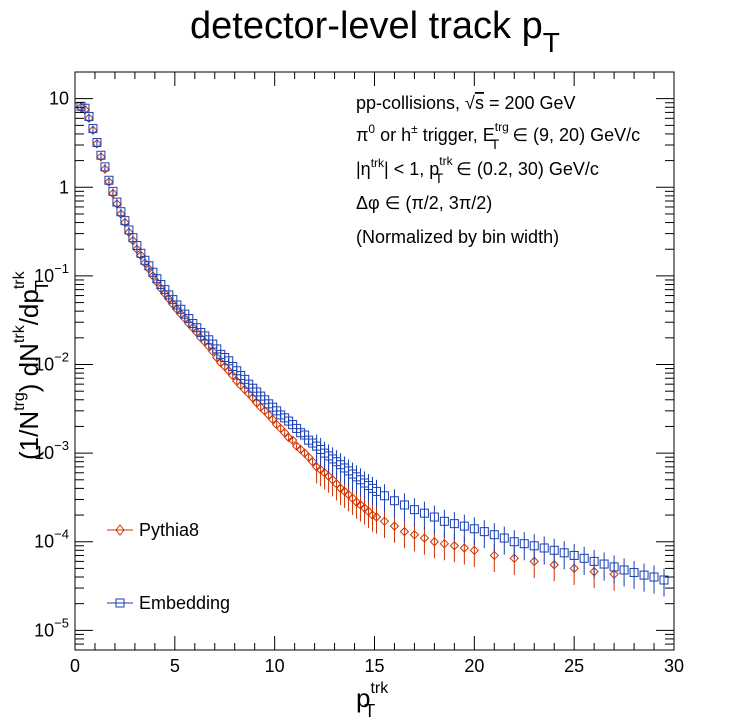  What do you see at coordinates (366, 26) in the screenshot?
I see `chart-title-main: detector-level track p` at bounding box center [366, 26].